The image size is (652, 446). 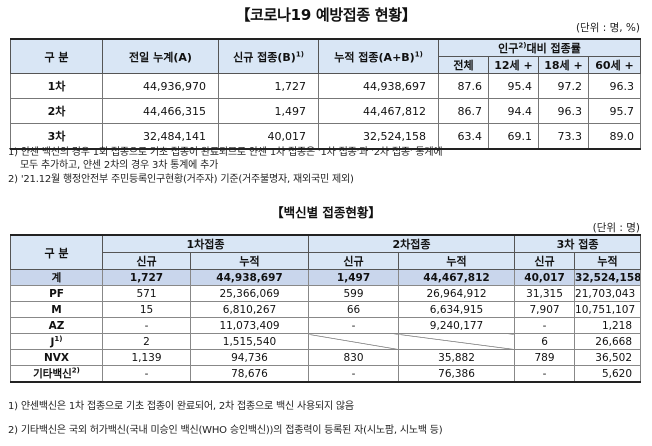 I want to click on page-title: 【코로나19 예방접종 현황】, so click(x=326, y=15).